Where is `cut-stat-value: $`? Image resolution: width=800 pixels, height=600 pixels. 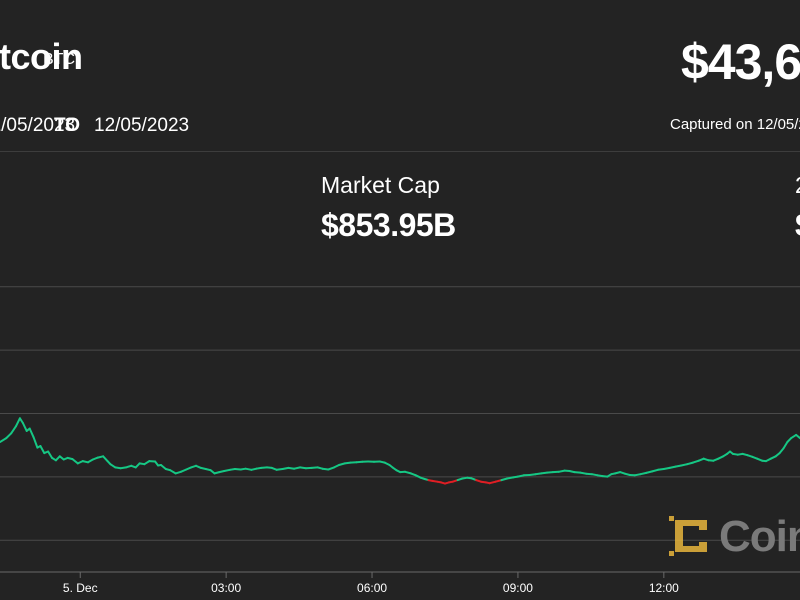
cut-stat-value: $ is located at coordinates (797, 225).